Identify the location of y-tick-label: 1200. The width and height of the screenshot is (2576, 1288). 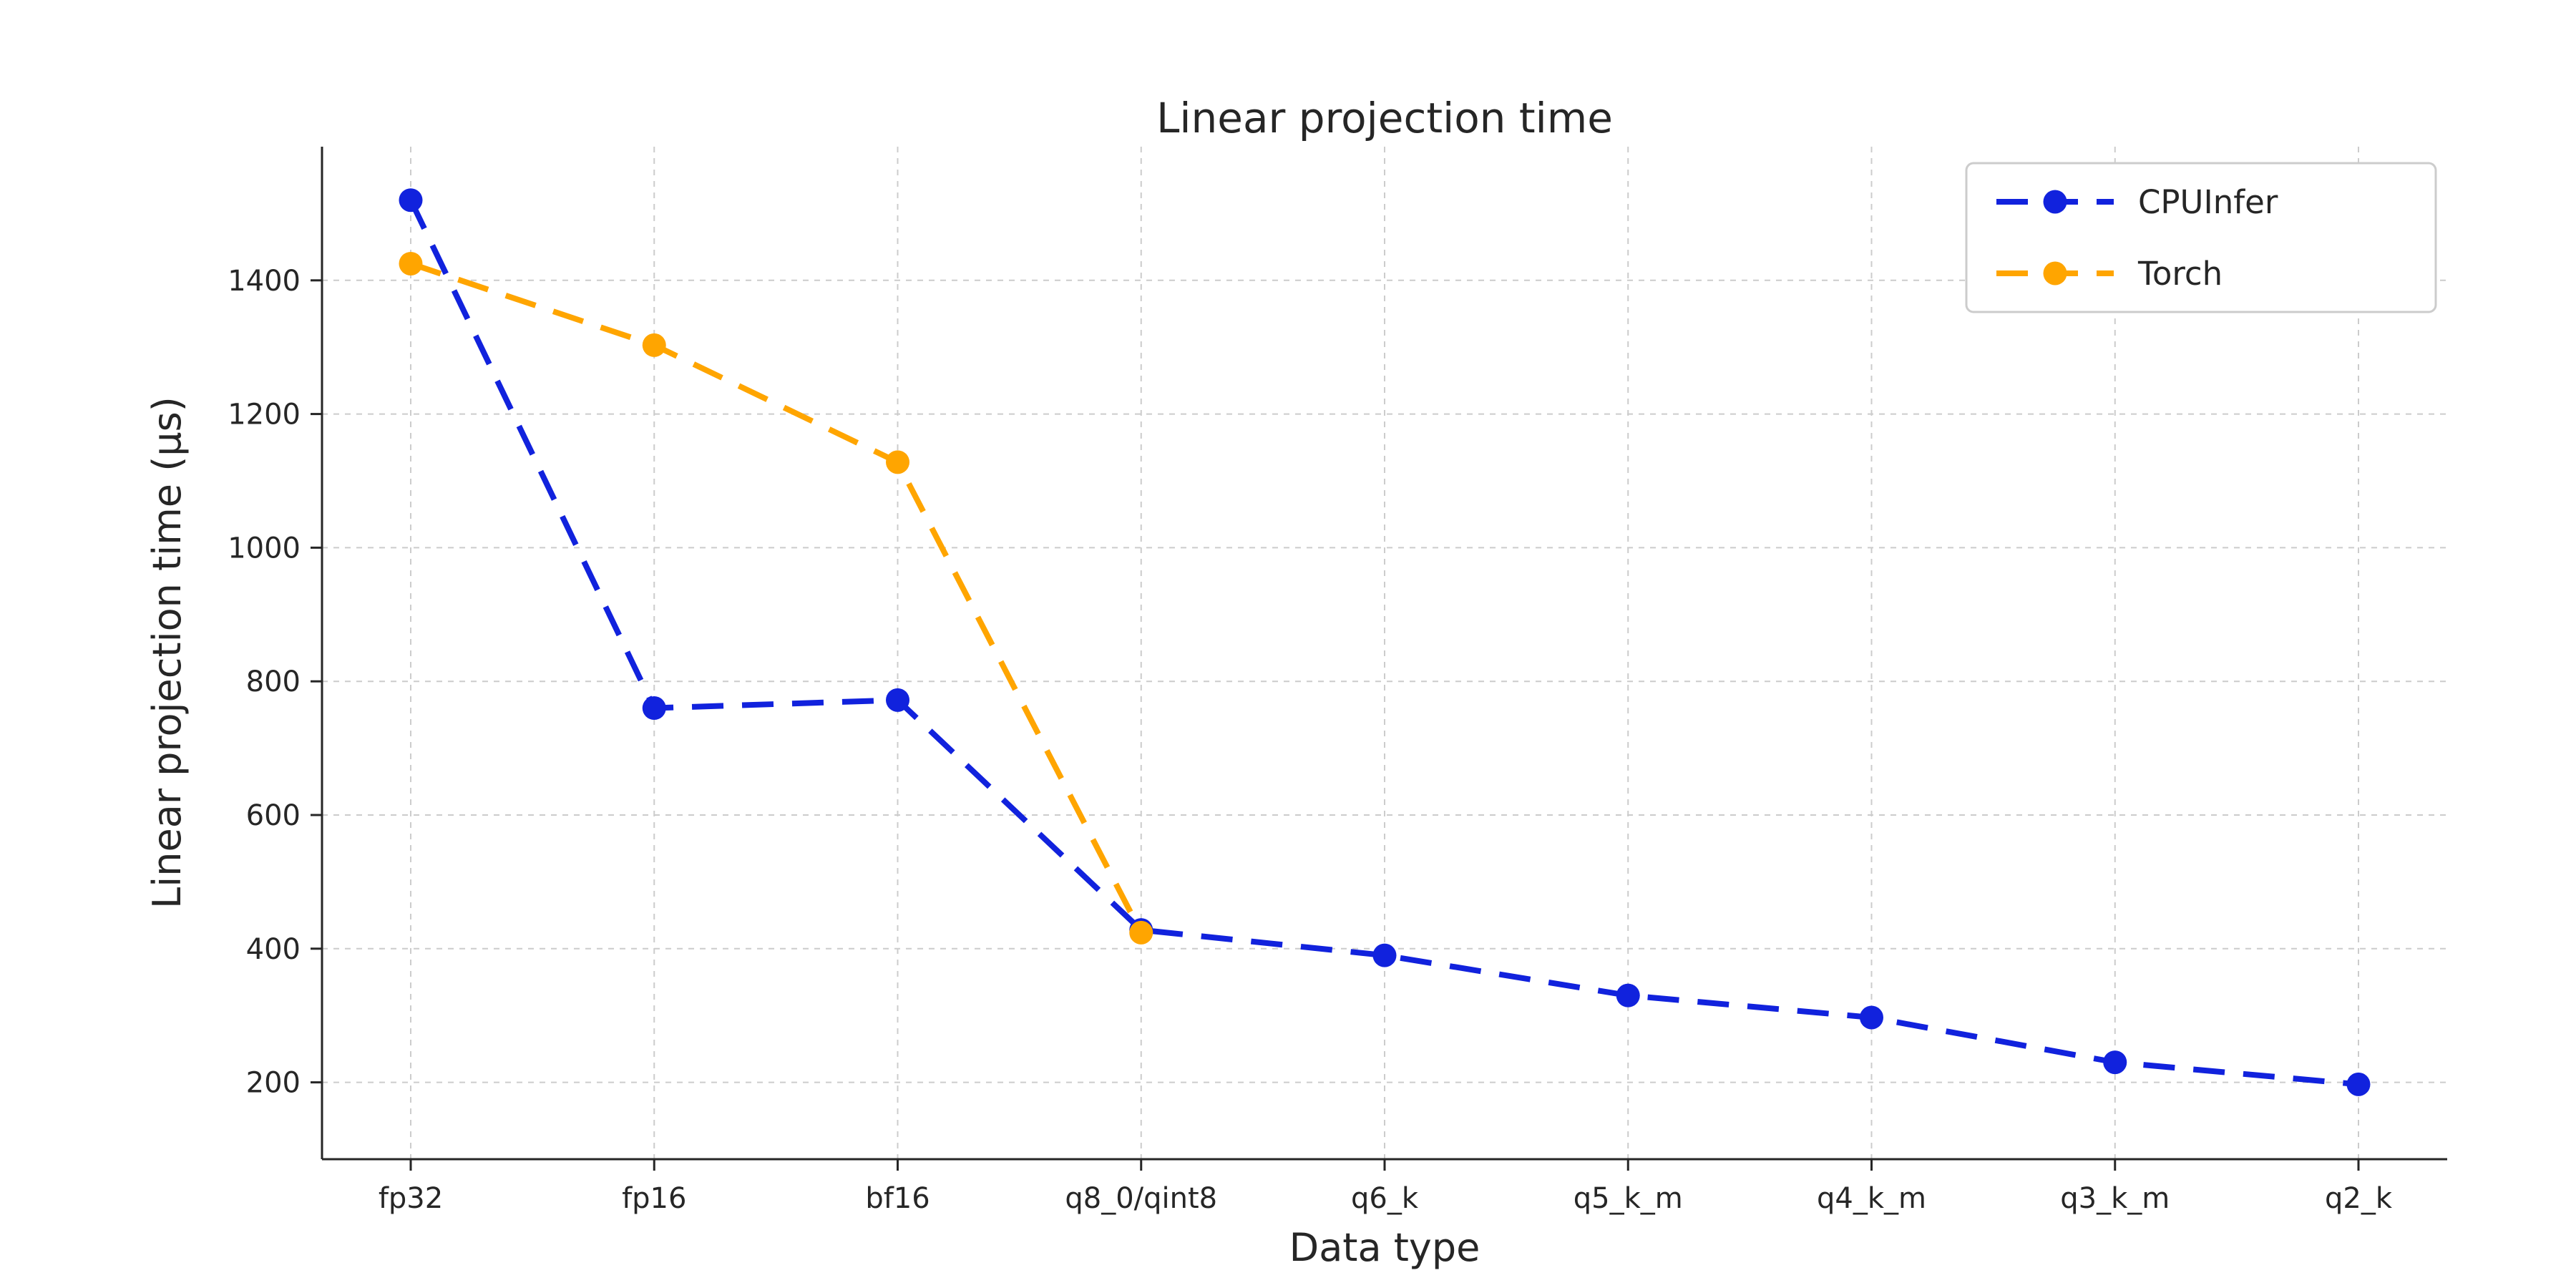
(264, 415).